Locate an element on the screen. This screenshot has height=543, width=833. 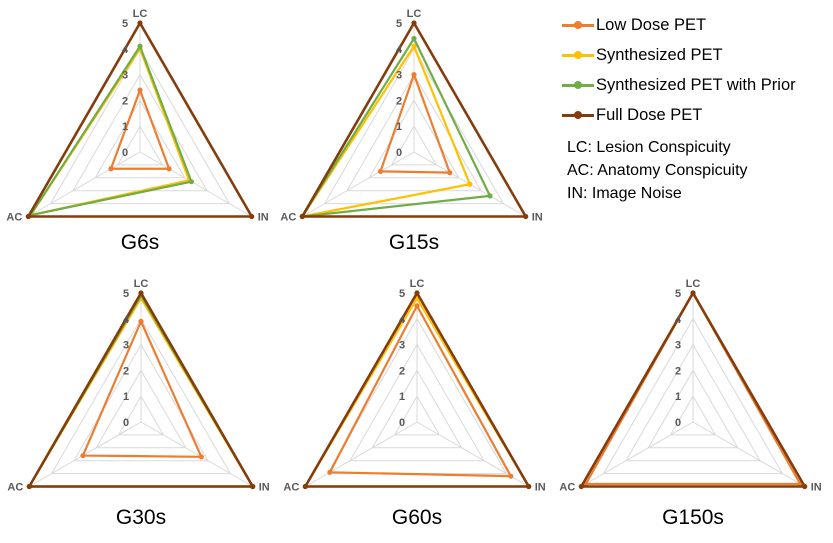
radar-panel-g150s: 0 1 2 3 4 5 LC IN AC G150s is located at coordinates (690, 403).